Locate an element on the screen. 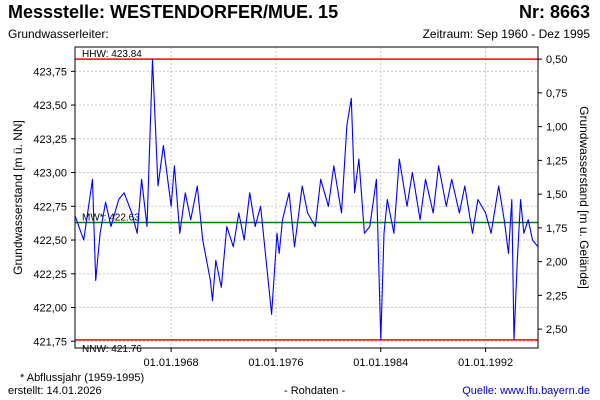 The width and height of the screenshot is (600, 400). y-tick-label: 422,75 is located at coordinates (50, 207).